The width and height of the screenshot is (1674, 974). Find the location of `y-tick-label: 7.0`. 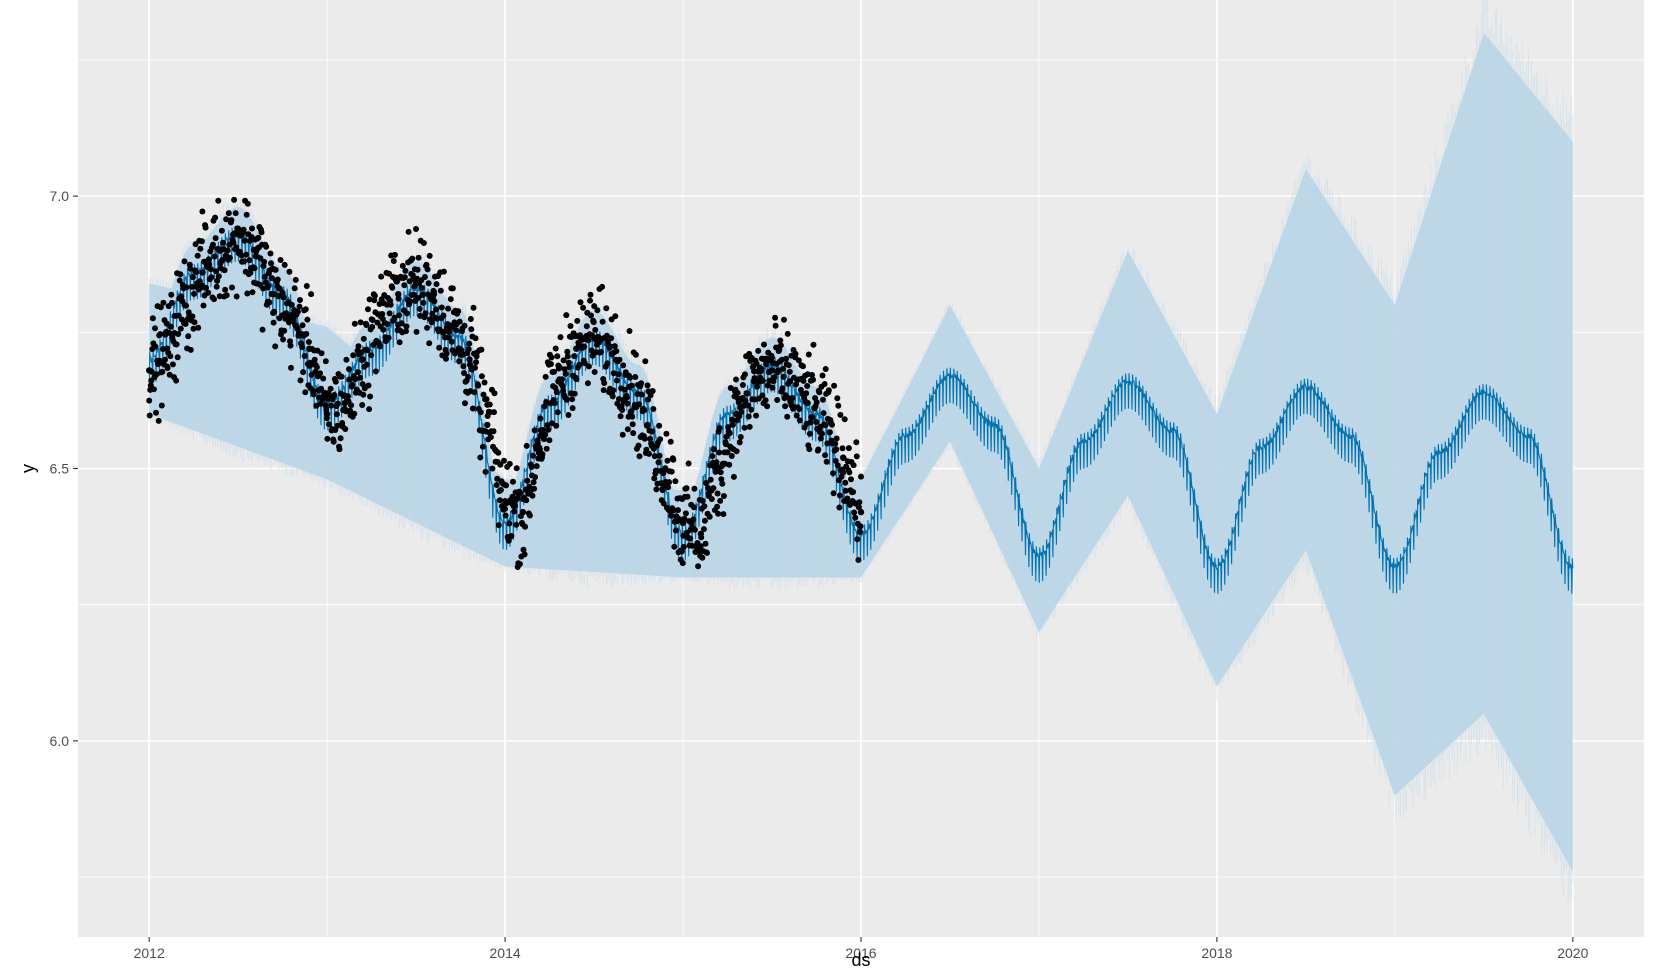

y-tick-label: 7.0 is located at coordinates (60, 196).